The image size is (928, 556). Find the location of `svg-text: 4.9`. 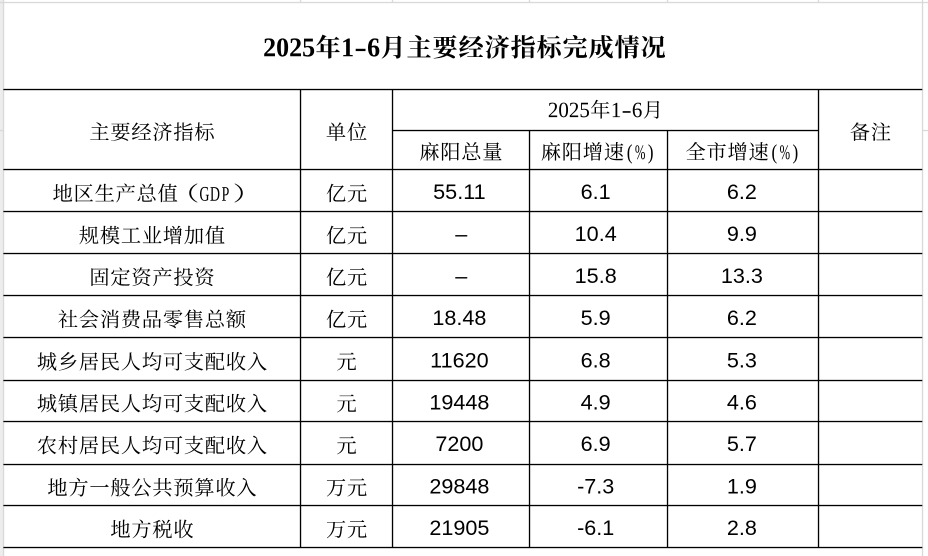

svg-text: 4.9 is located at coordinates (596, 401).